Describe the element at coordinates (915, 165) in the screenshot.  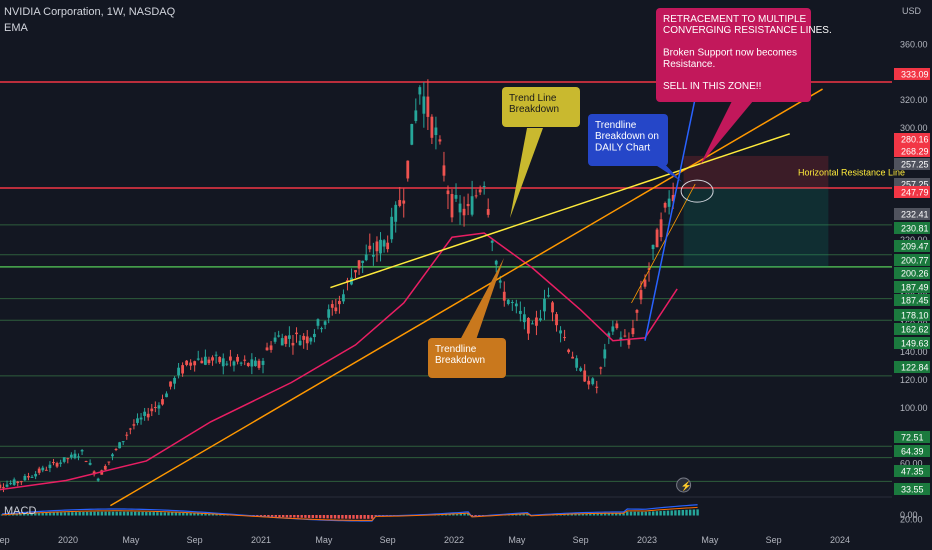
I see `price-badge-label: 257.25` at that location.